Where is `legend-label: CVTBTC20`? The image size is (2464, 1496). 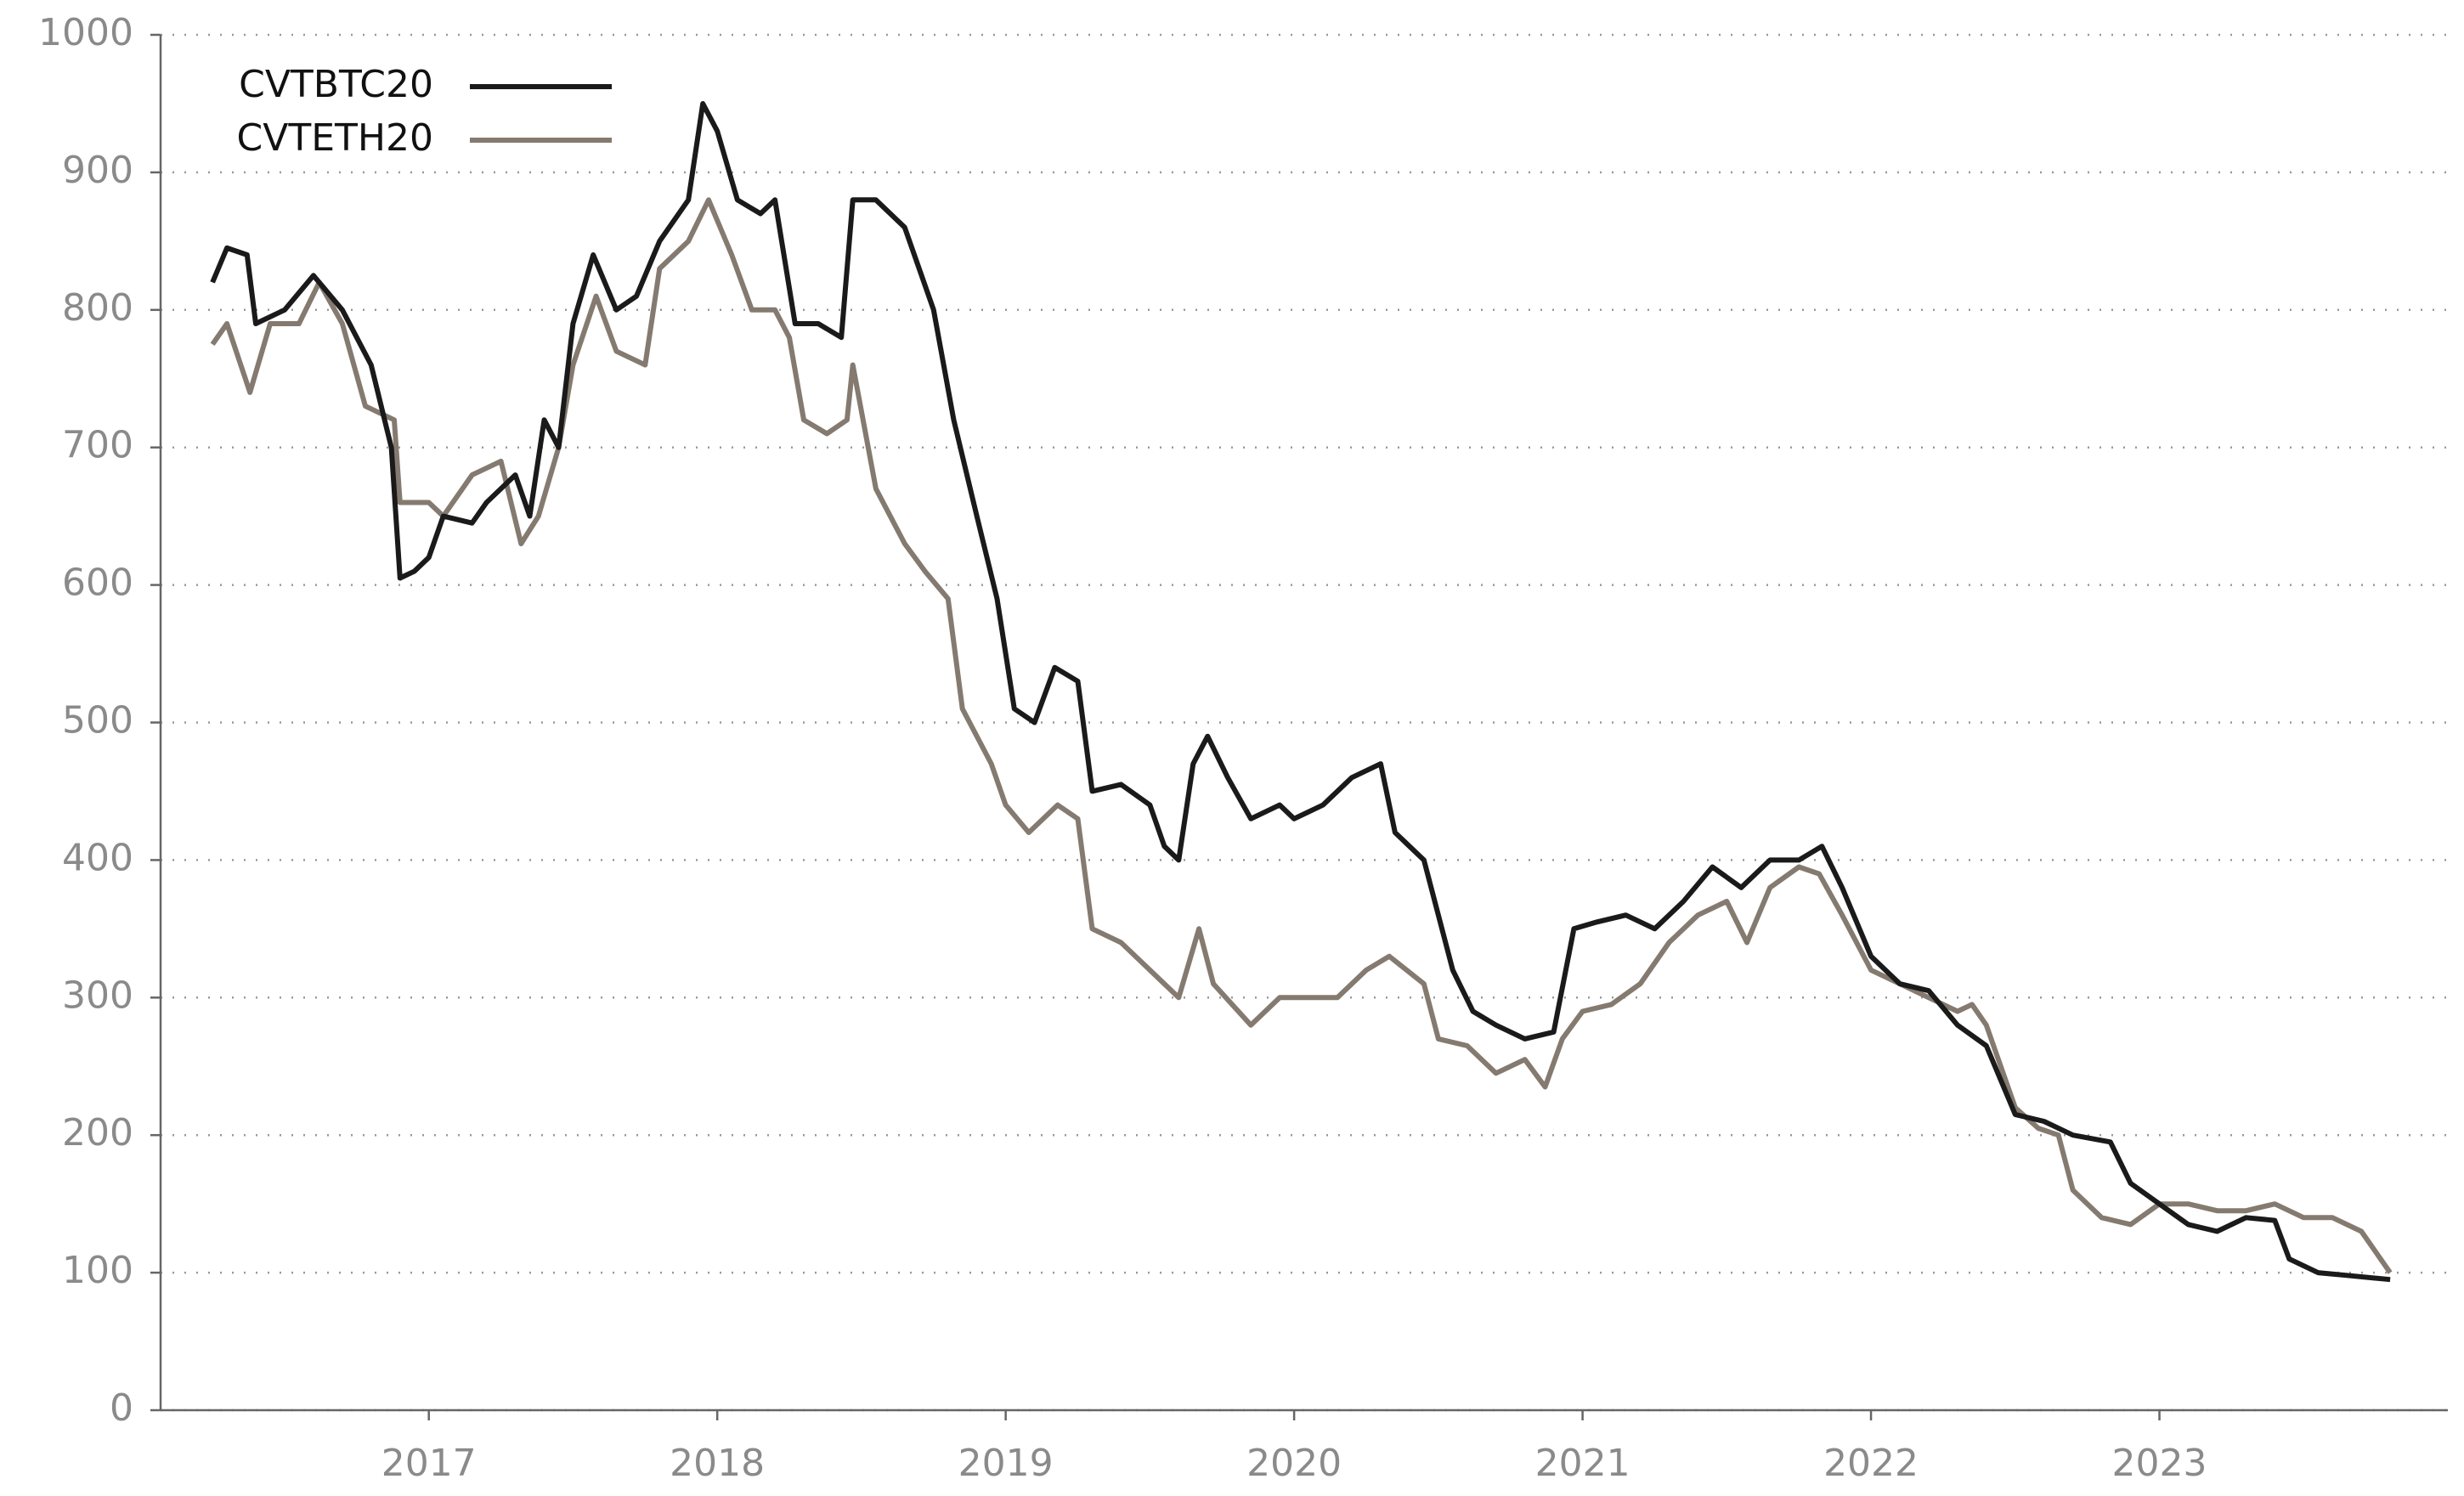
legend-label: CVTBTC20 is located at coordinates (336, 85).